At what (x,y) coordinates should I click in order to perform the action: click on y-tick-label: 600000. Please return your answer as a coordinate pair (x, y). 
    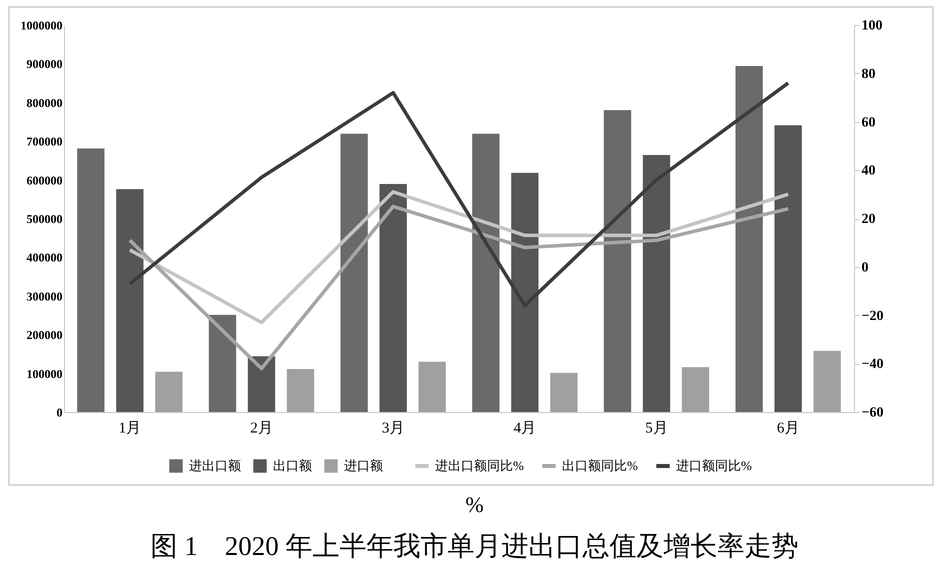
    Looking at the image, I should click on (44, 180).